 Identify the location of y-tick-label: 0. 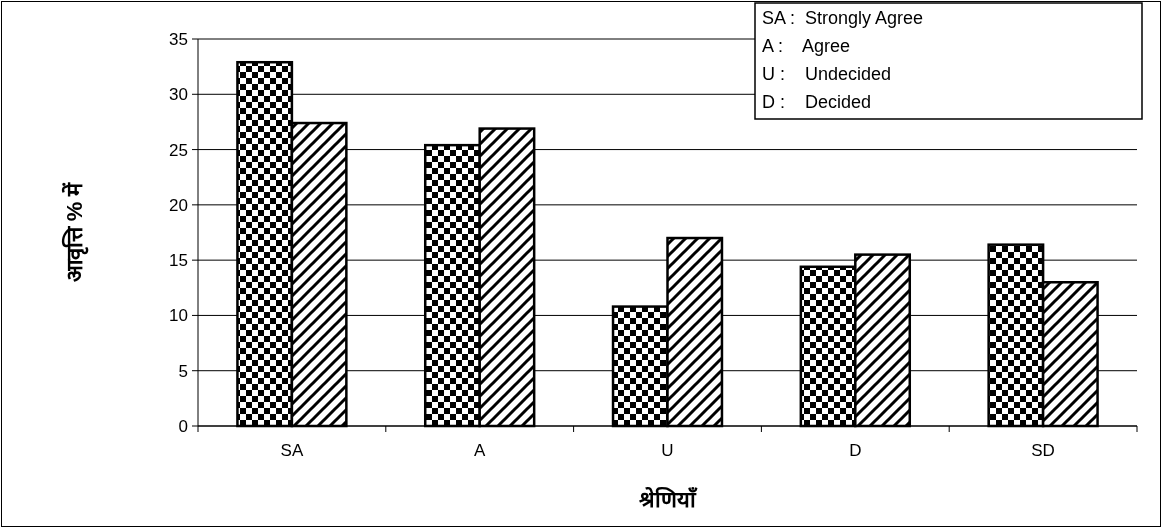
(183, 426).